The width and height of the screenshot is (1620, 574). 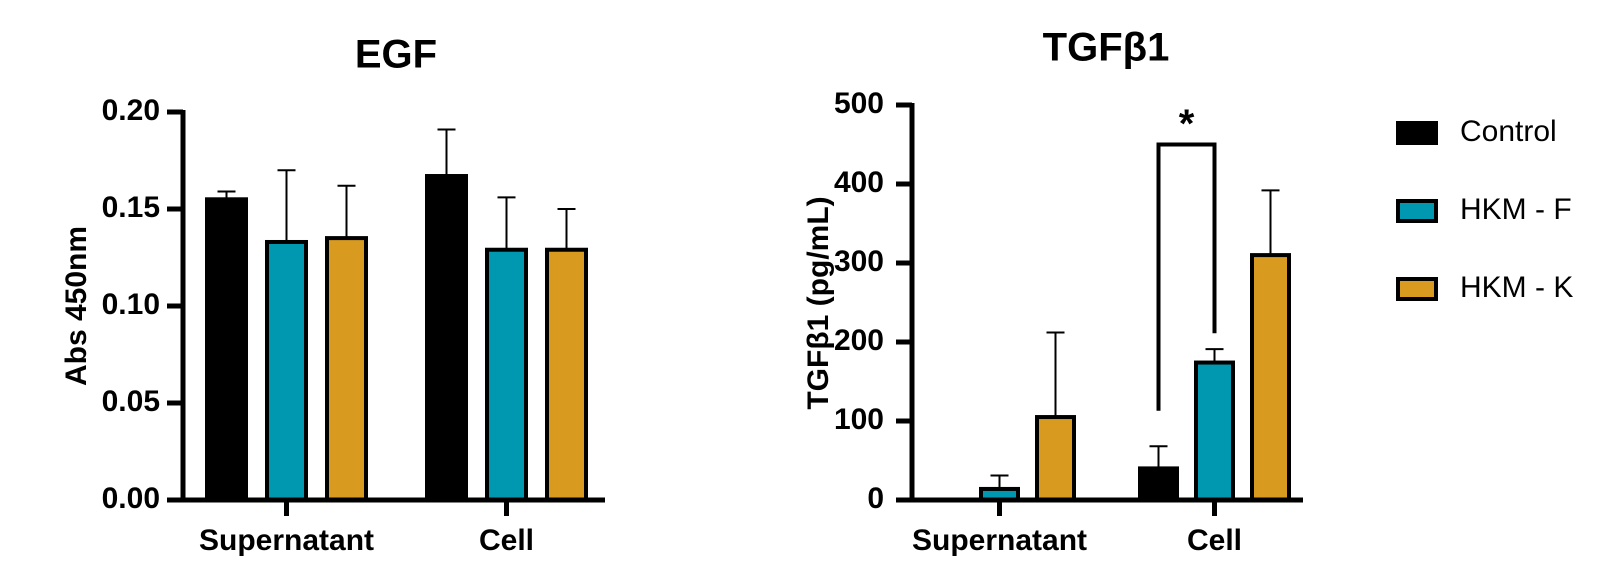 I want to click on y-axis-label: Abs 450nm, so click(x=76, y=306).